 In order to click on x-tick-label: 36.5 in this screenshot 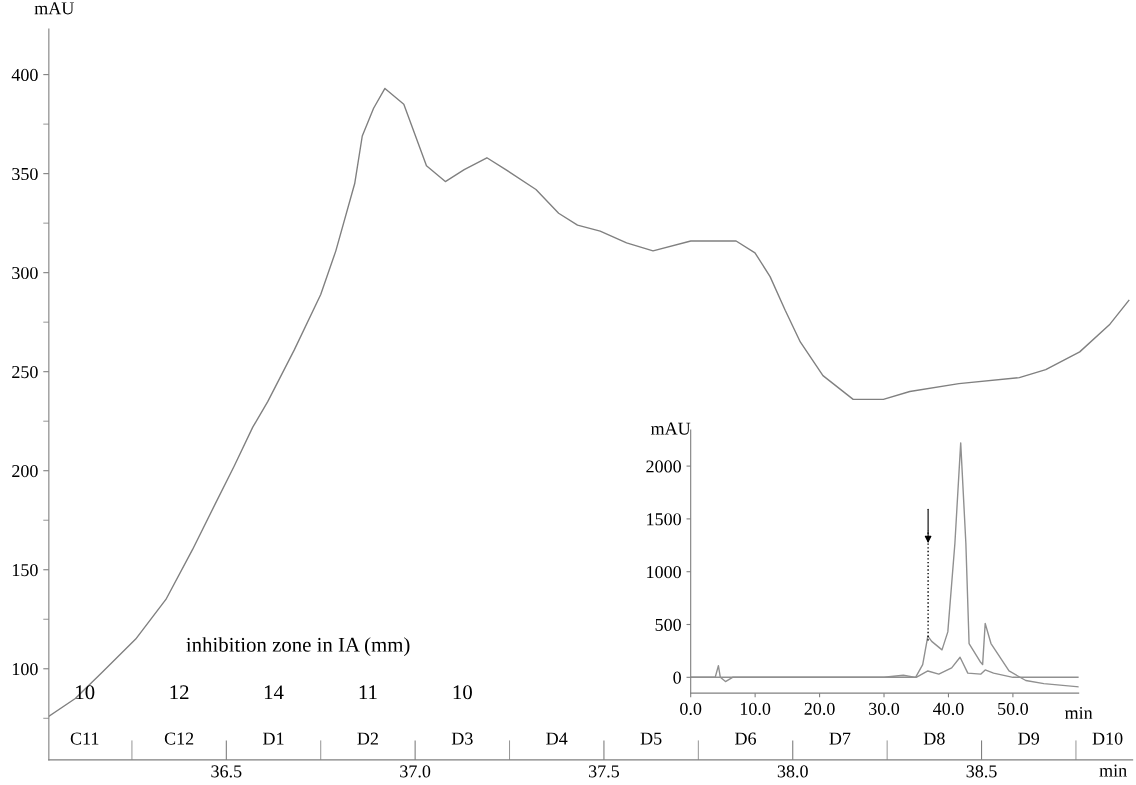, I will do `click(226, 771)`.